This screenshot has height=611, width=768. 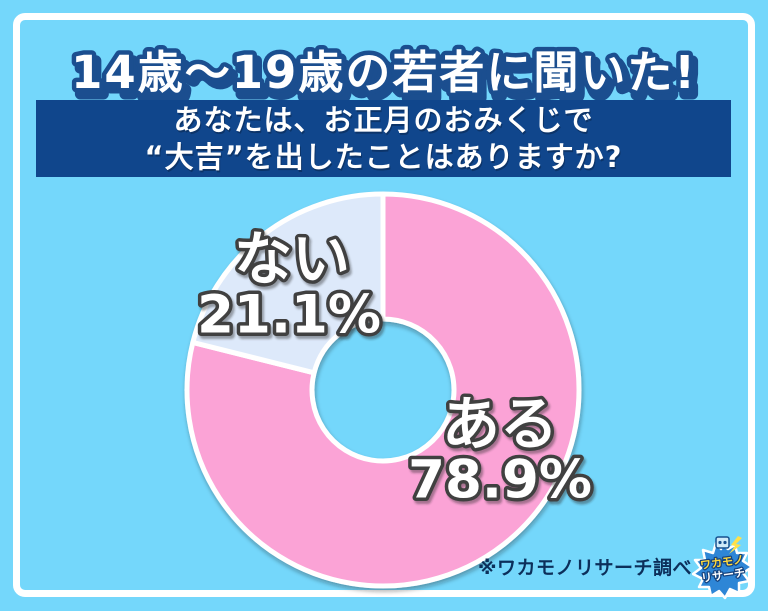 What do you see at coordinates (735, 545) in the screenshot?
I see `lightning-icon` at bounding box center [735, 545].